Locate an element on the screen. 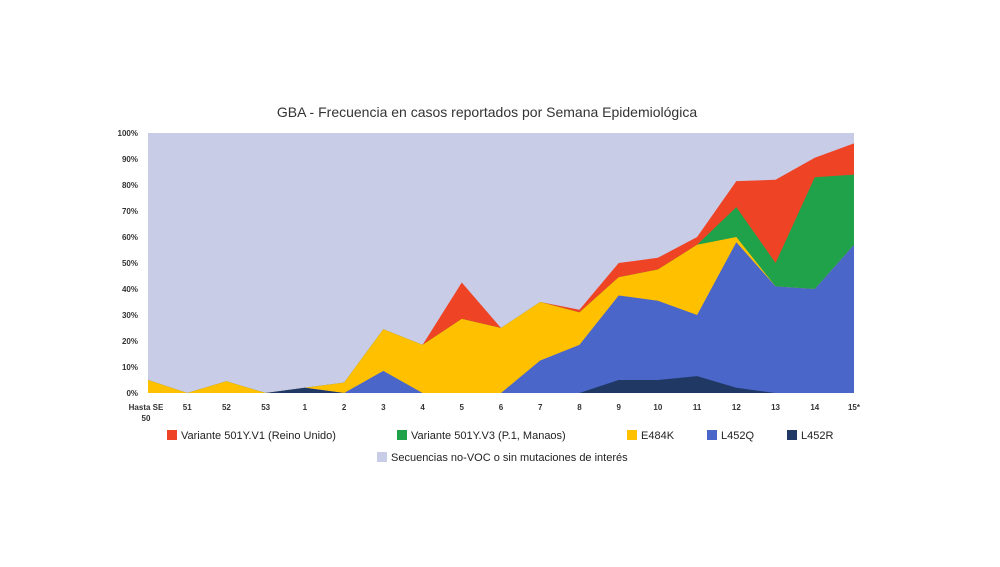 This screenshot has width=1000, height=567. x-tick-label: 11 is located at coordinates (697, 407).